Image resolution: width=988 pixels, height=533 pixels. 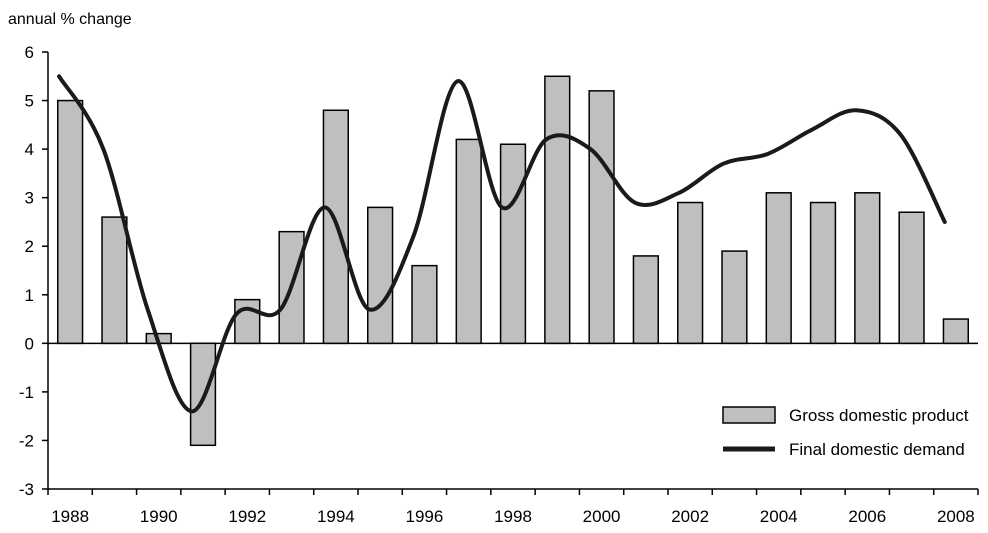 What do you see at coordinates (513, 244) in the screenshot?
I see `bar-1998` at bounding box center [513, 244].